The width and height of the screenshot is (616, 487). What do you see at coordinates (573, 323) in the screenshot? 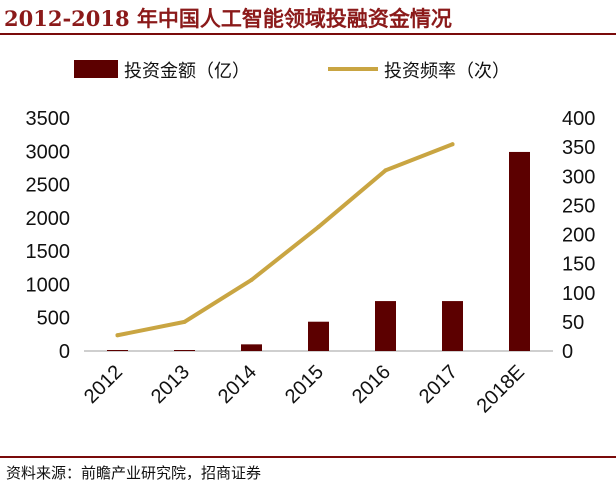
I see `right-tick-label: 50` at bounding box center [573, 323].